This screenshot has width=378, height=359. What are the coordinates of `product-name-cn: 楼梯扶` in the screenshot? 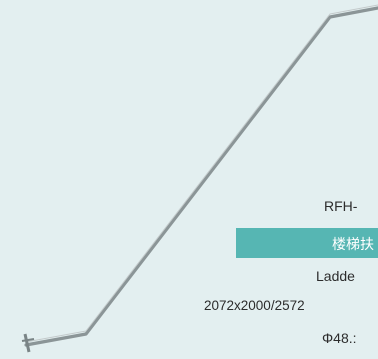 It's located at (353, 244).